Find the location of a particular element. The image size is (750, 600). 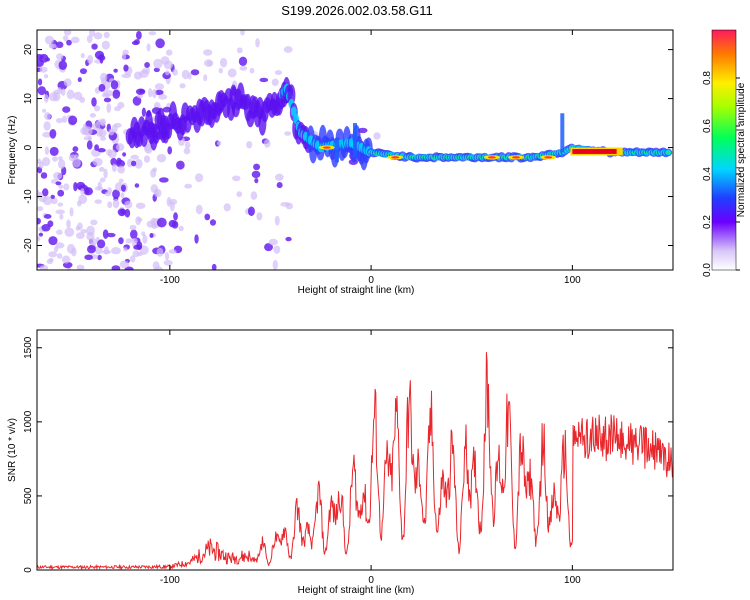

figure-title: S199.2026.002.03.58.G11 is located at coordinates (357, 10).